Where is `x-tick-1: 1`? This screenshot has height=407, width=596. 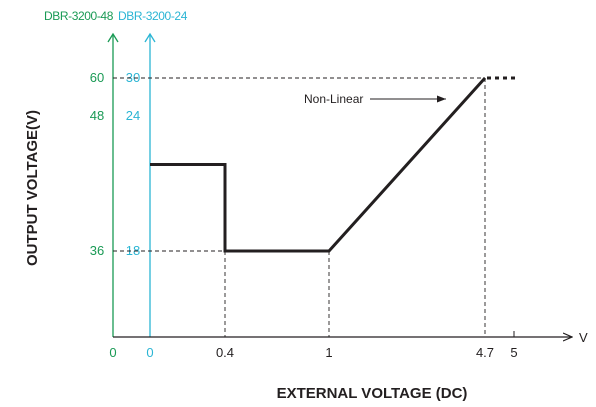 x-tick-1: 1 is located at coordinates (328, 352).